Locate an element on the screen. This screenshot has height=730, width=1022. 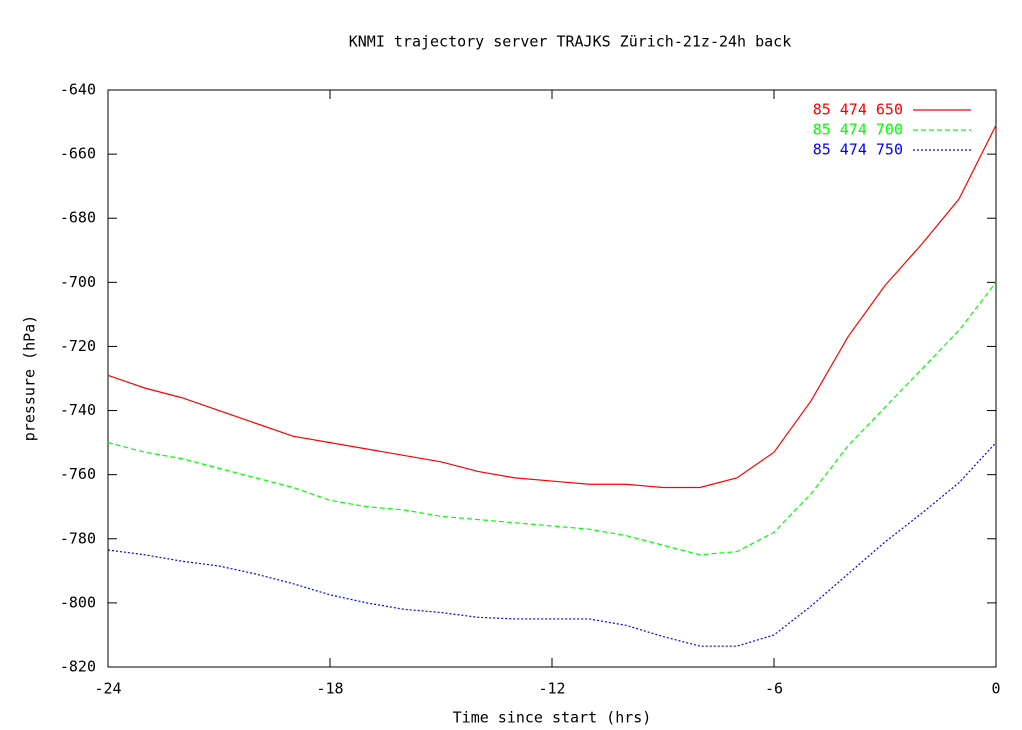
y-axis-label: pressure (hPa) is located at coordinates (30, 378).